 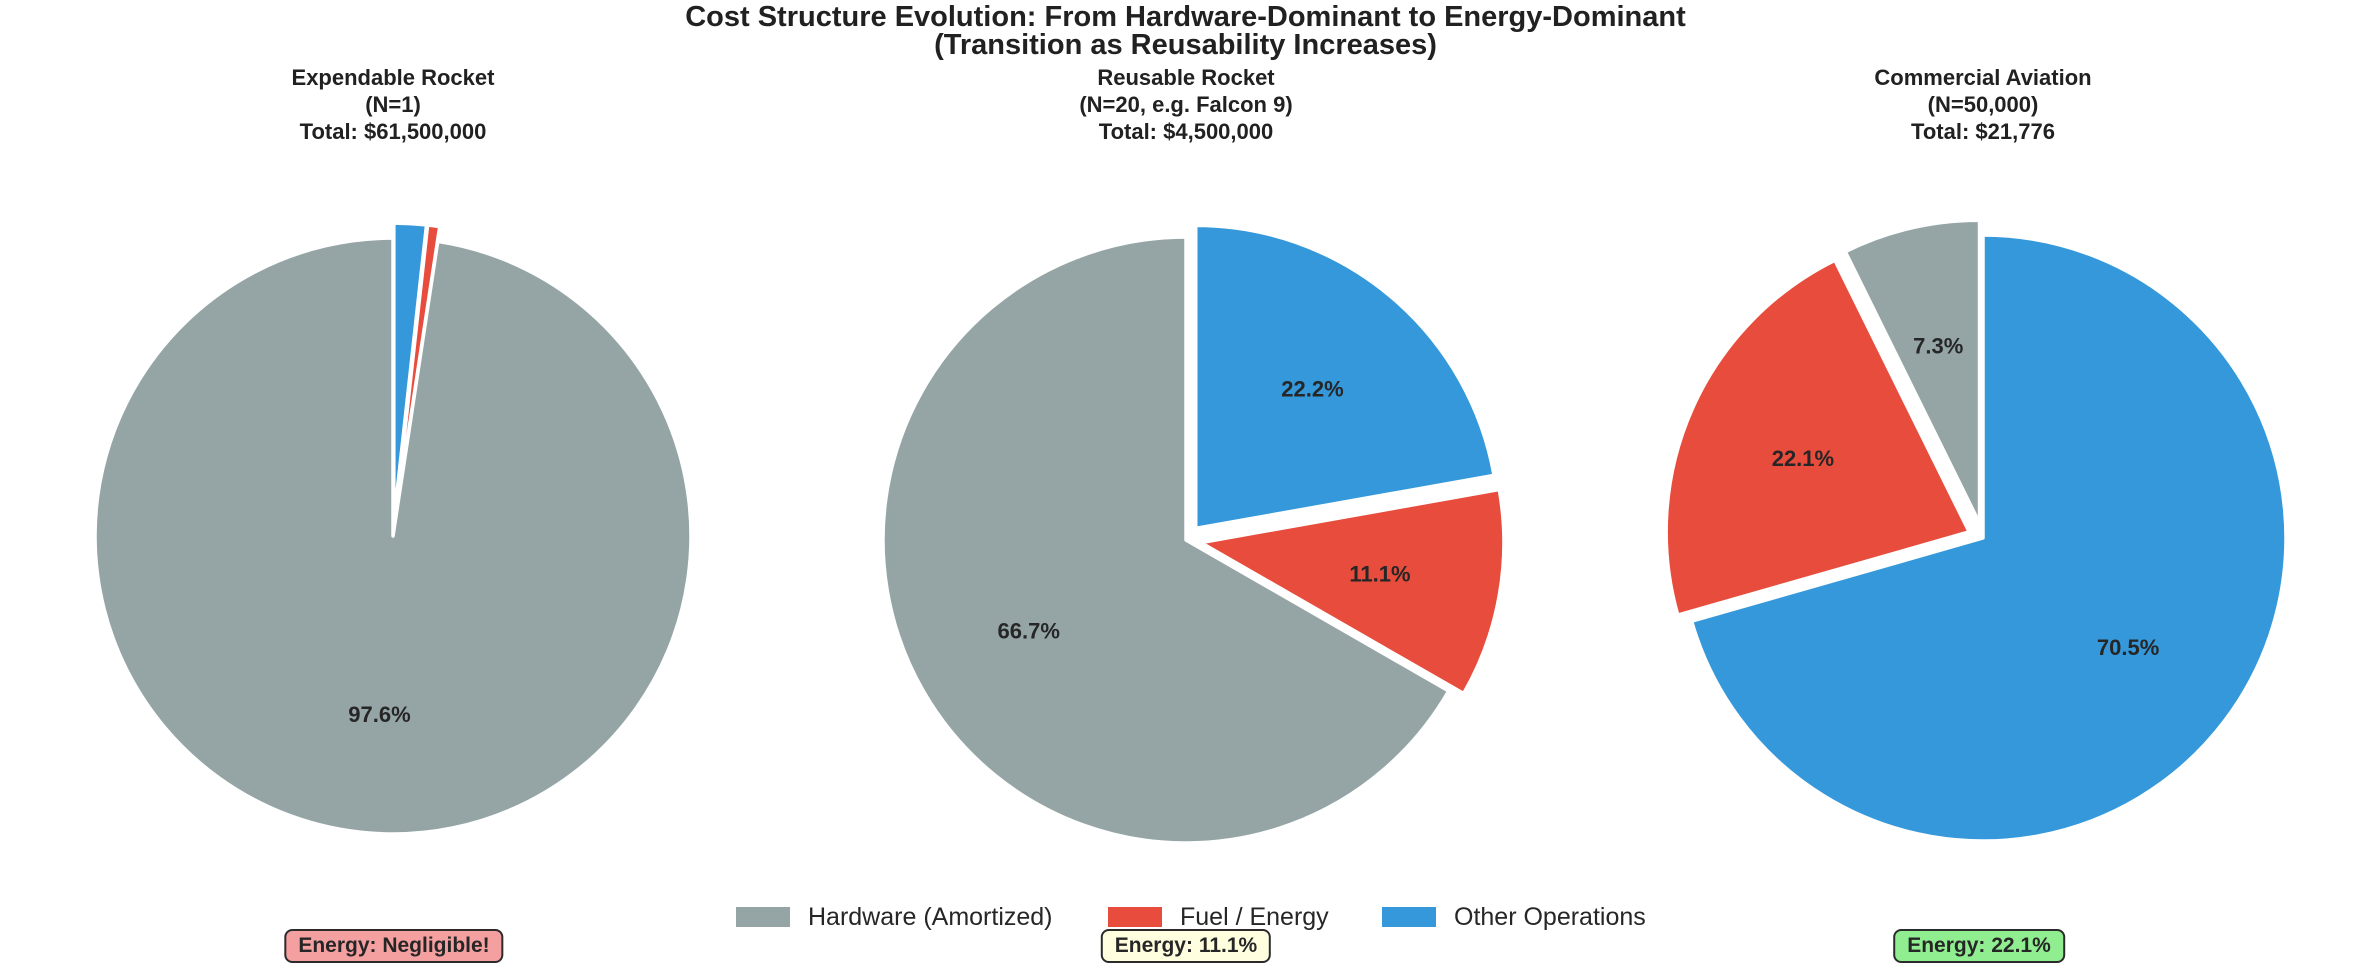 What do you see at coordinates (1185, 45) in the screenshot?
I see `figure-title-line2: (Transition as Reusability Increases)` at bounding box center [1185, 45].